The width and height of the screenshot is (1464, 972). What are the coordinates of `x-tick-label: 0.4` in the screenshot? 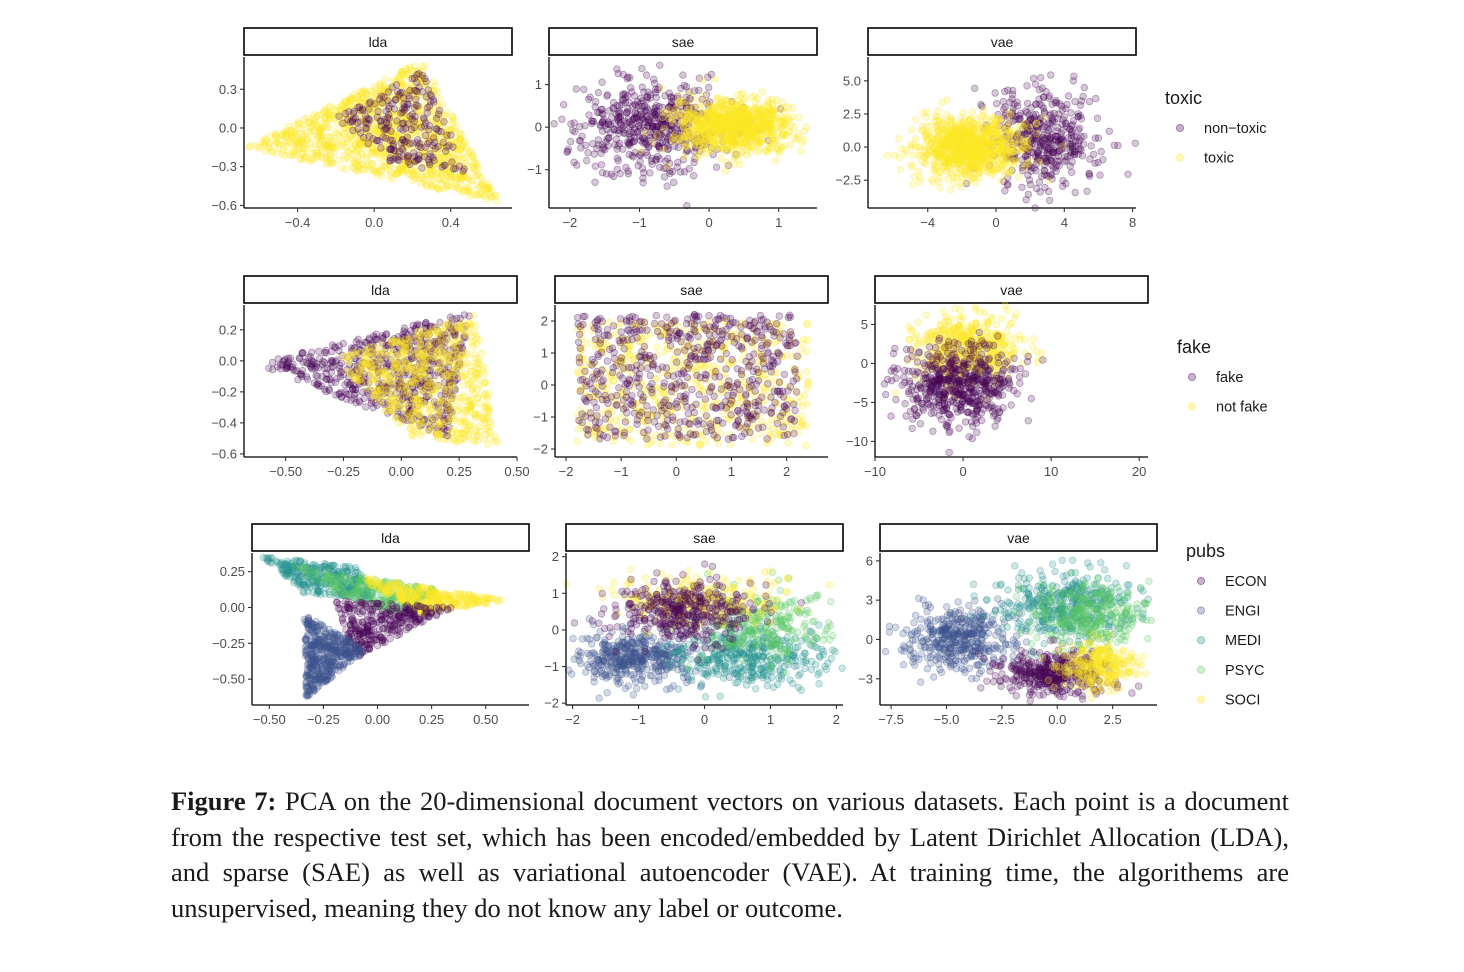 It's located at (451, 222).